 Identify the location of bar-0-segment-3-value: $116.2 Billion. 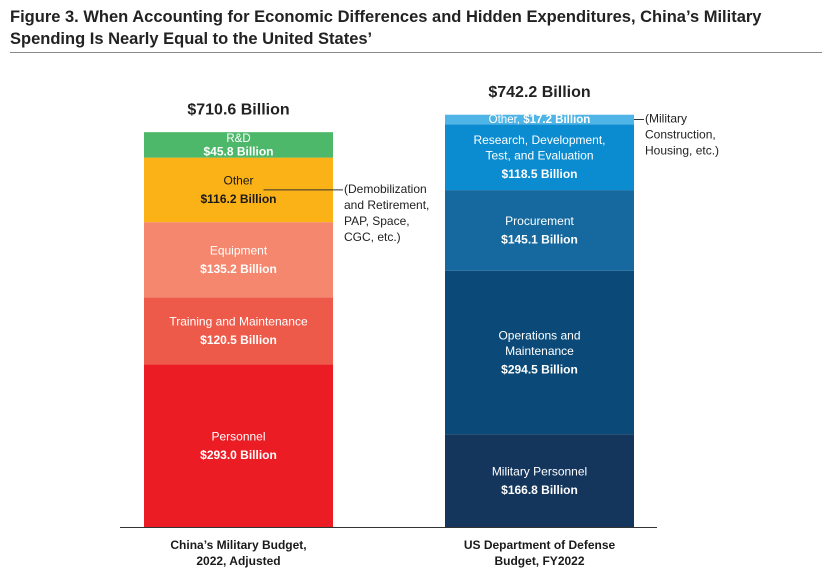
(238, 199).